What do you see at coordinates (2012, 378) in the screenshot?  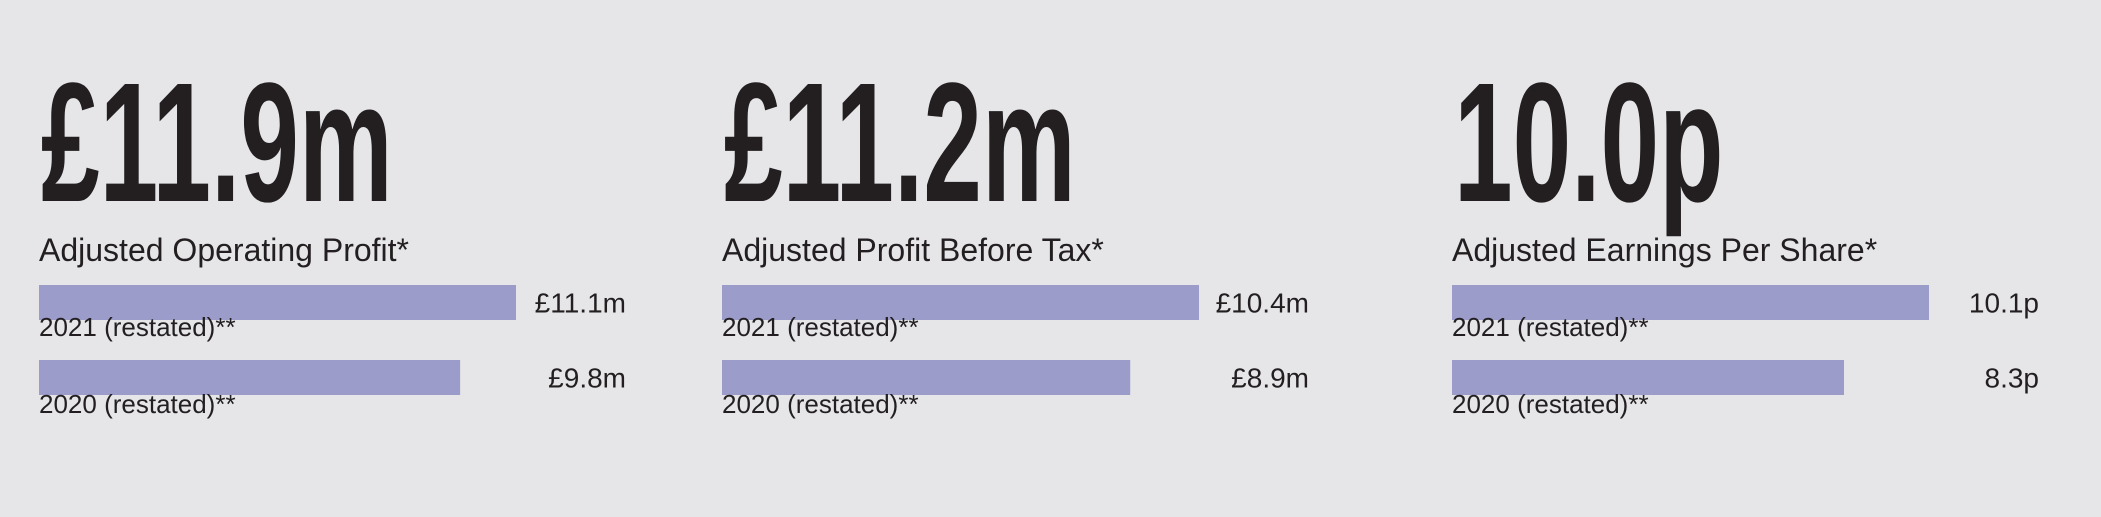 I see `value-label: 8.3p` at bounding box center [2012, 378].